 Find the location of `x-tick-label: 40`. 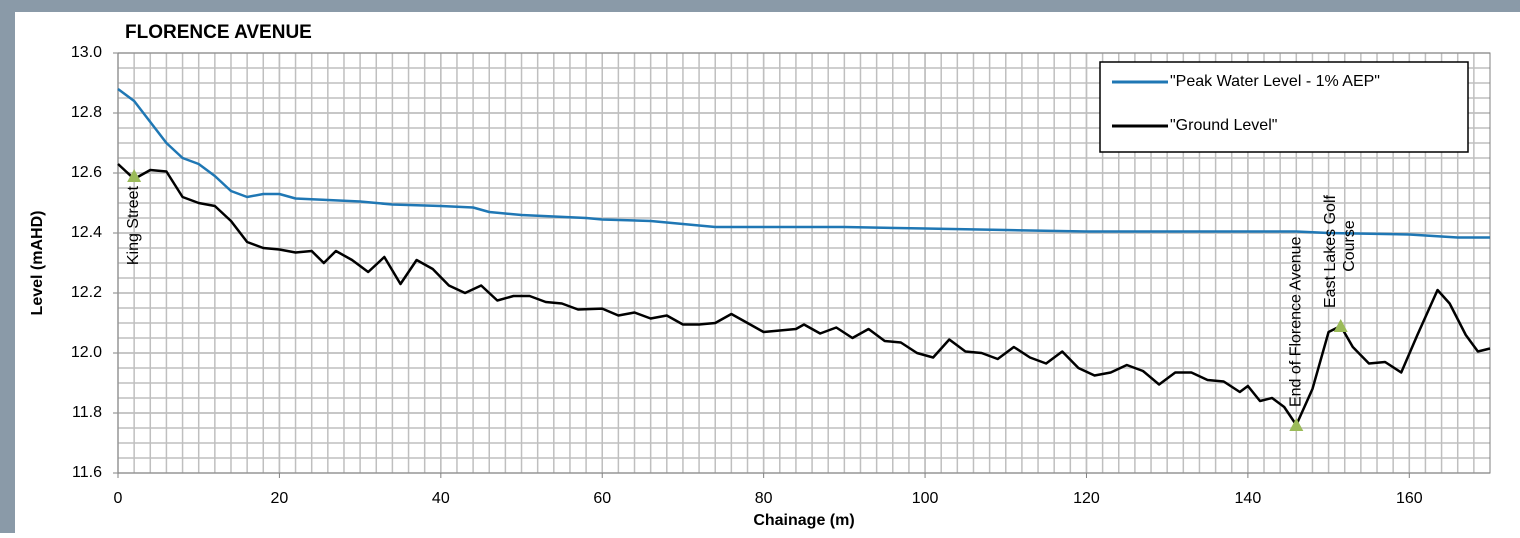

x-tick-label: 40 is located at coordinates (441, 498).